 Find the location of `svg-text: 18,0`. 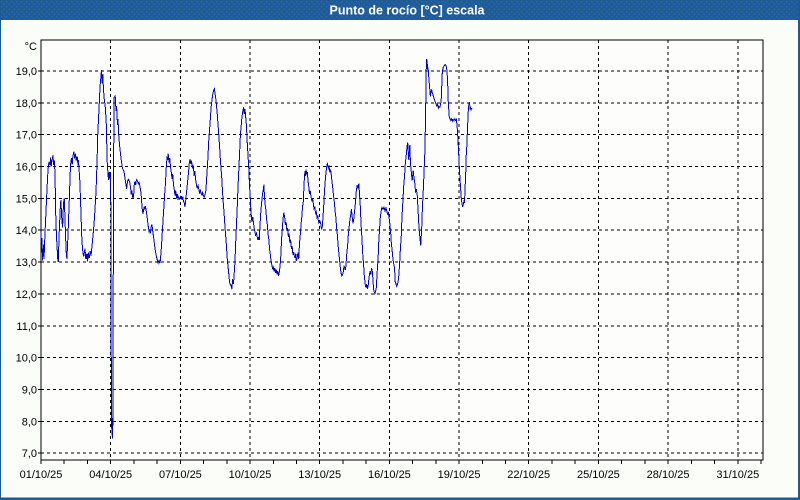

svg-text: 18,0 is located at coordinates (26, 104).